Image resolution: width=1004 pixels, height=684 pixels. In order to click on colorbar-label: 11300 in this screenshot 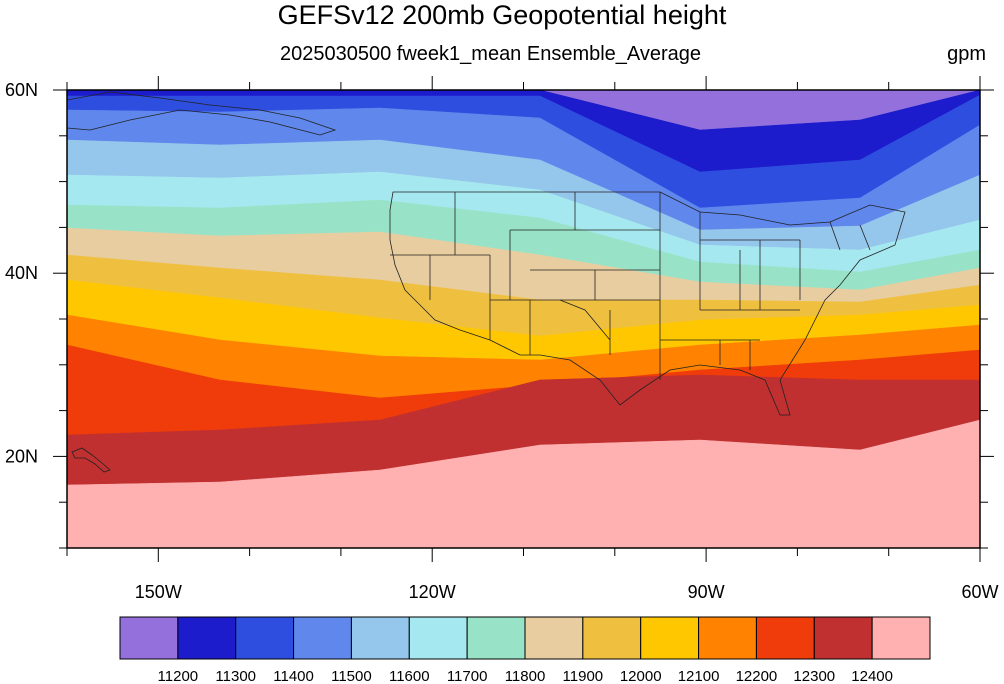, I will do `click(235, 676)`.